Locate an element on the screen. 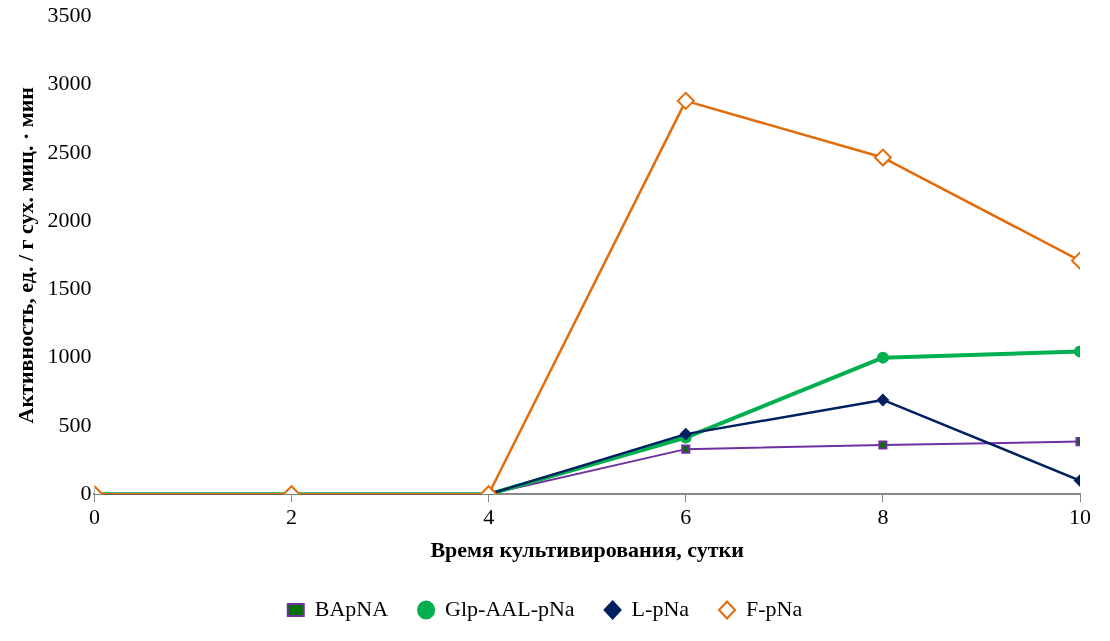 The width and height of the screenshot is (1110, 641). y-tick-label: 3000 is located at coordinates (69, 83).